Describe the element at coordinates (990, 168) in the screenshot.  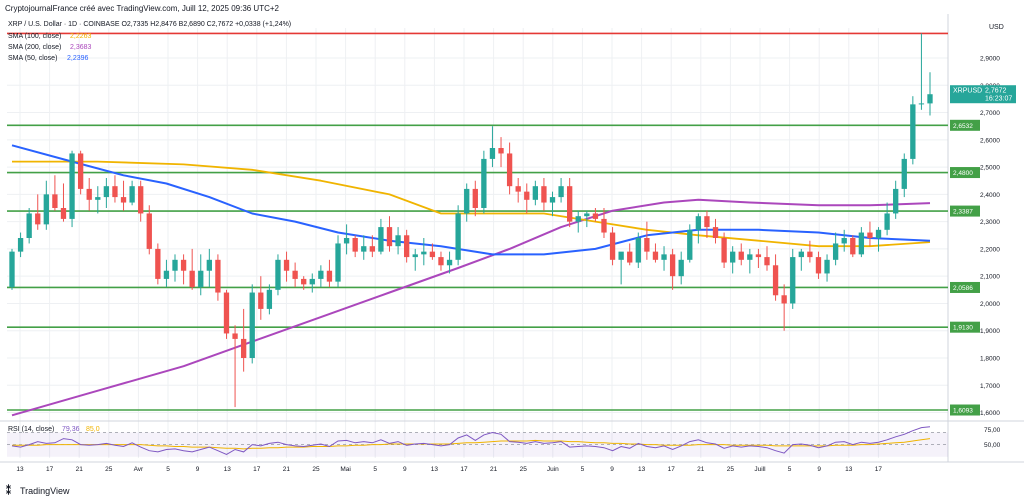
I see `price-tick-label: 2,5000` at that location.